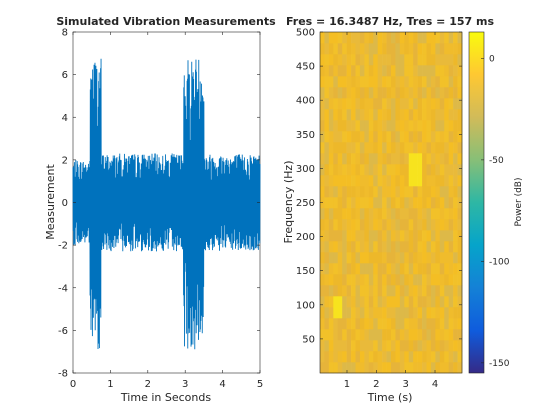 This screenshot has height=420, width=560. Describe the element at coordinates (492, 59) in the screenshot. I see `colorbar-tick-label: 0` at that location.